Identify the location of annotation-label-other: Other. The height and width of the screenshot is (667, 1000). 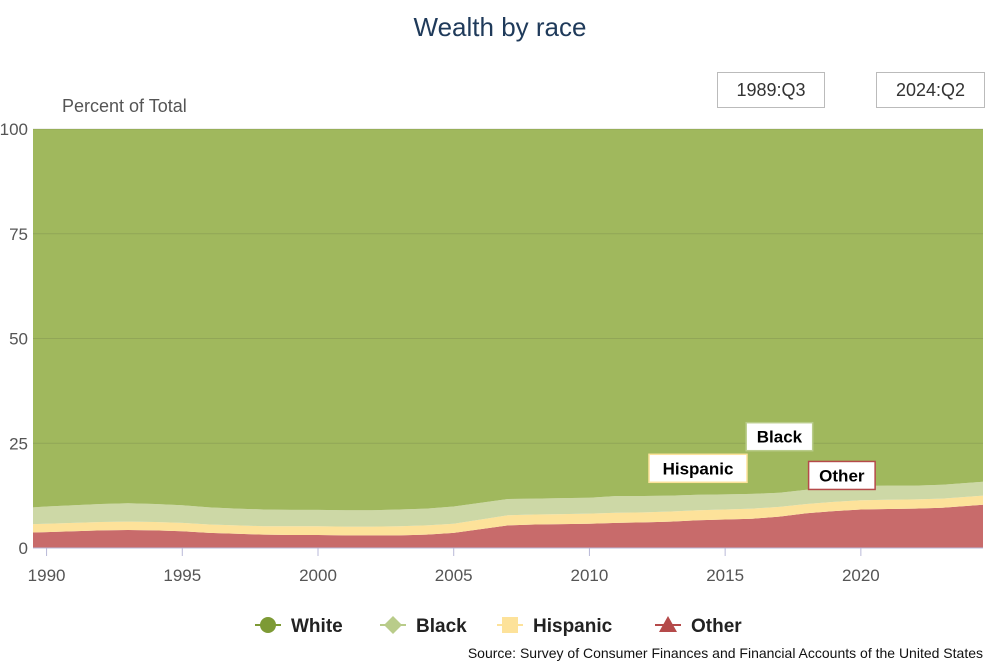
(842, 475).